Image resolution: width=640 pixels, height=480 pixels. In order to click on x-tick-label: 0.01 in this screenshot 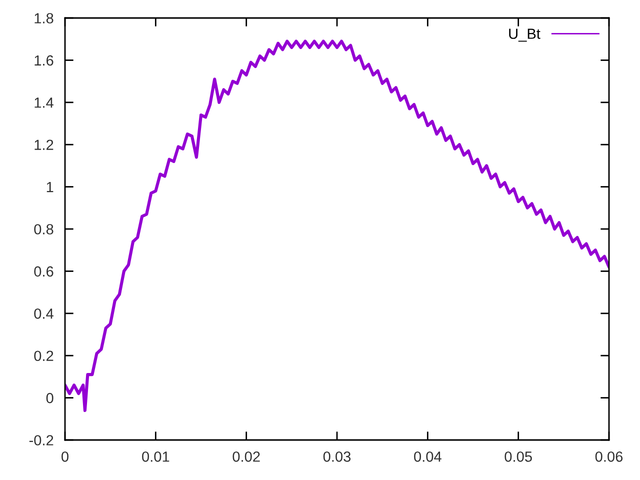, I will do `click(156, 456)`.